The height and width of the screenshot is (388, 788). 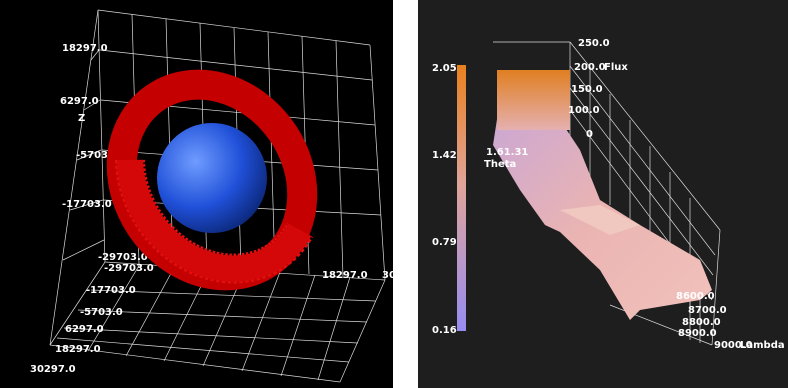 What do you see at coordinates (707, 310) in the screenshot?
I see `axis-label: 8700.0` at bounding box center [707, 310].